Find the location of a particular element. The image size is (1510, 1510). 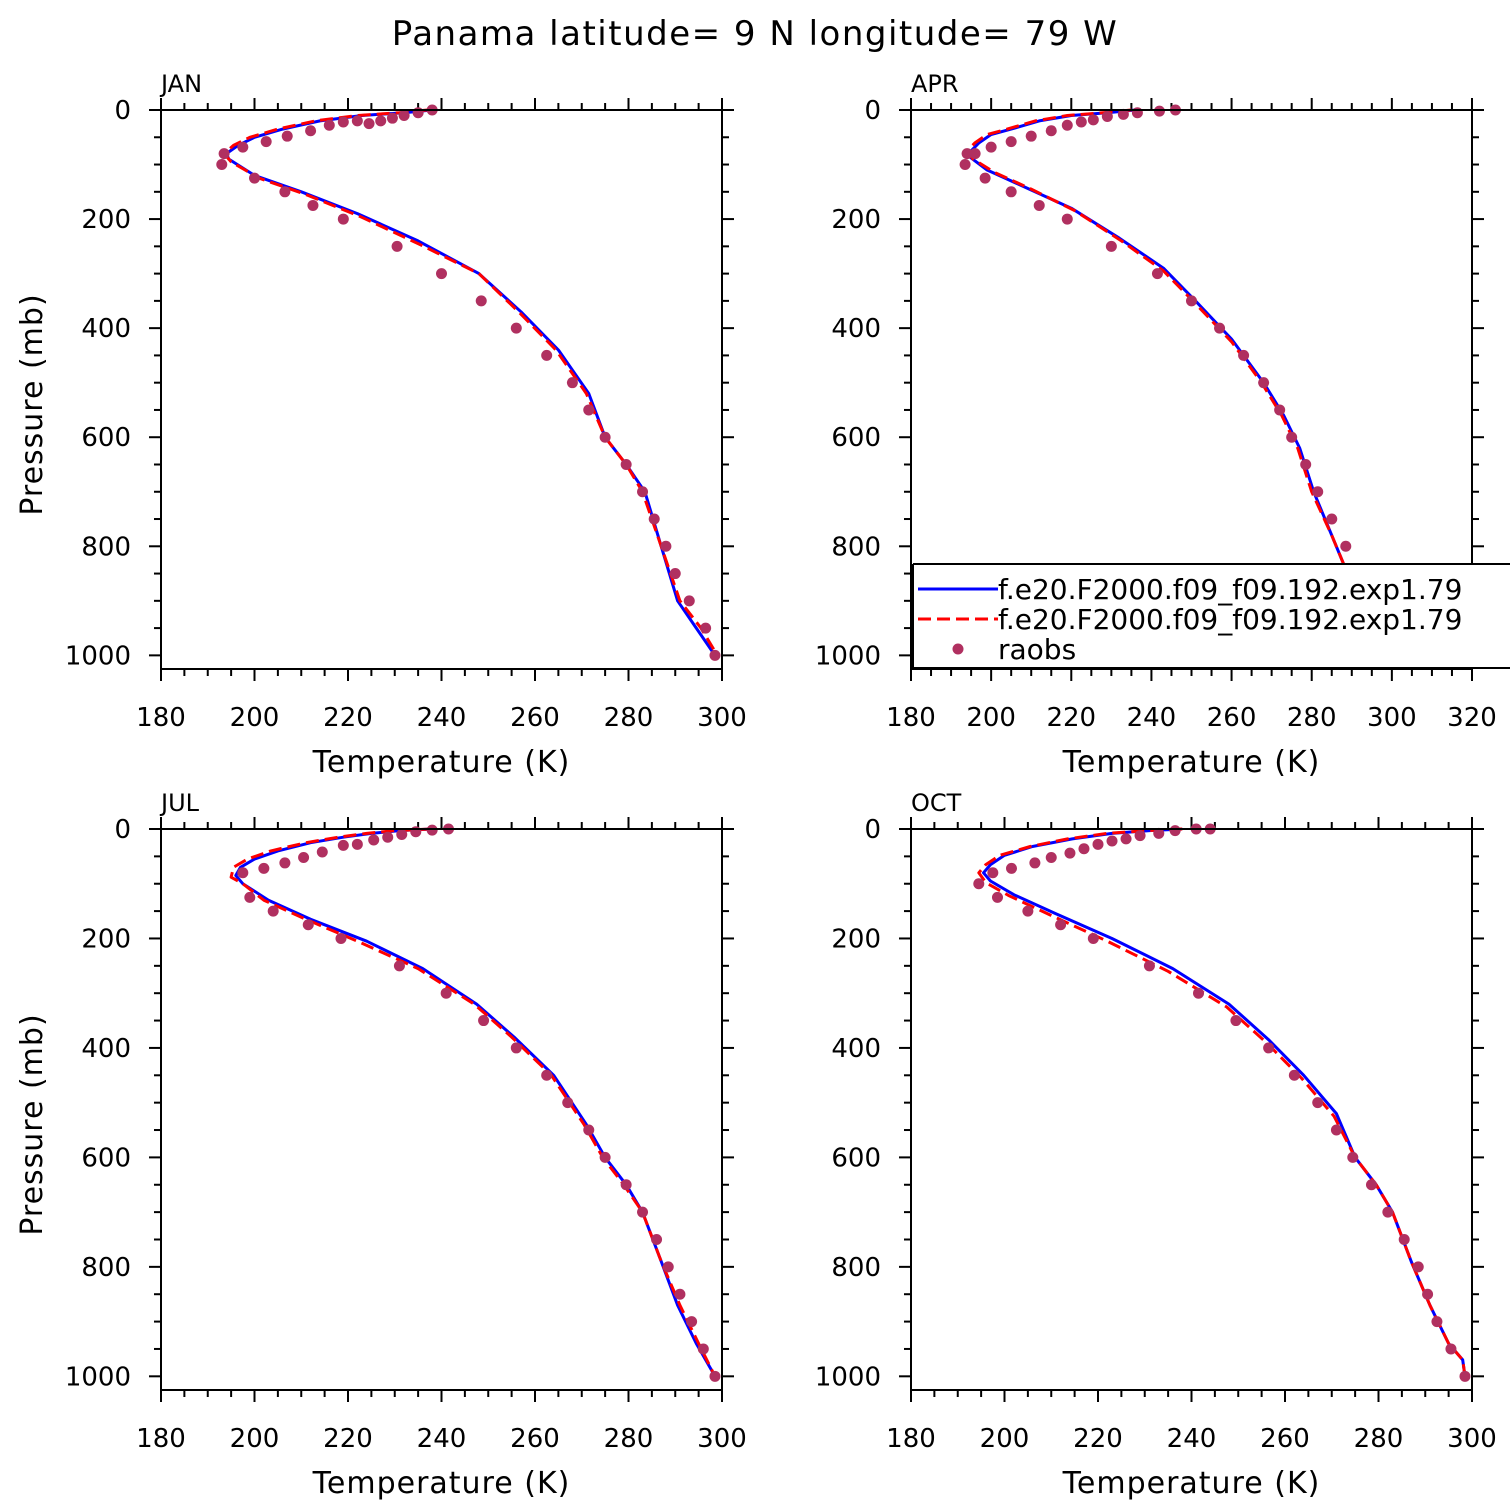

panel-label: APR is located at coordinates (935, 84).